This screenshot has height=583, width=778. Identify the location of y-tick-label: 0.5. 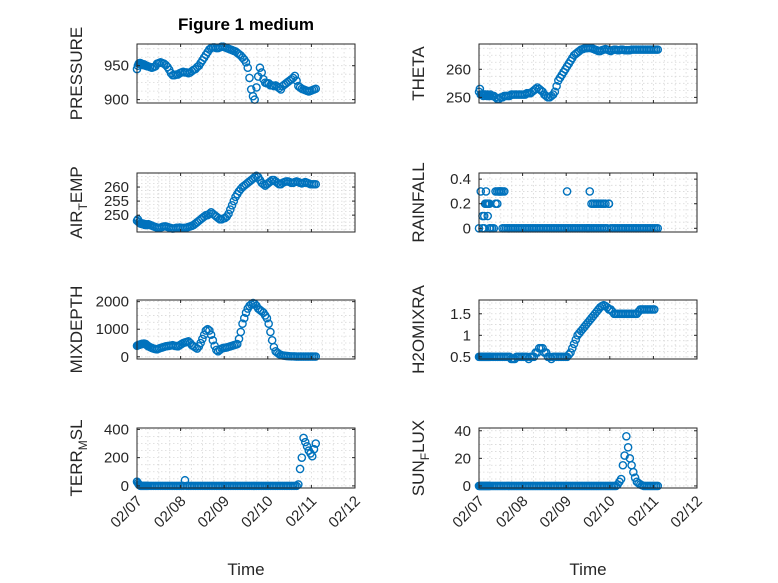
(460, 357).